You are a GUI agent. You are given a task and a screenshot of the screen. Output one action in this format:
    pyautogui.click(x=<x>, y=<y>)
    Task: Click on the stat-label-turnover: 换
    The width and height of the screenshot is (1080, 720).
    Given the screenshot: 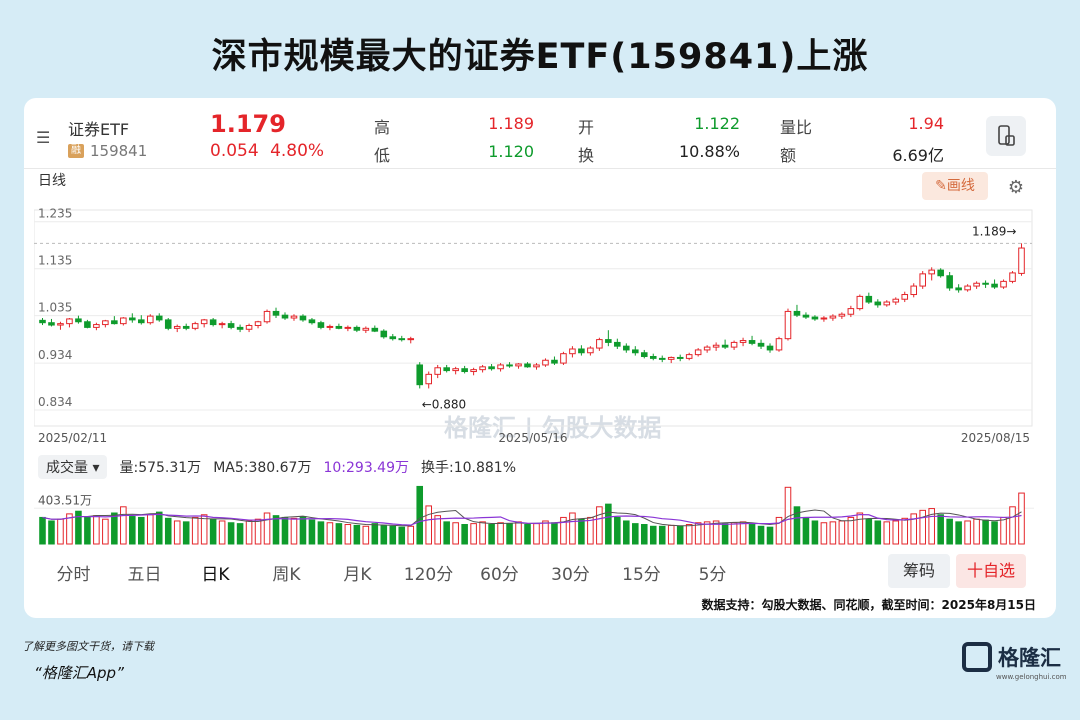 What is the action you would take?
    pyautogui.click(x=586, y=155)
    